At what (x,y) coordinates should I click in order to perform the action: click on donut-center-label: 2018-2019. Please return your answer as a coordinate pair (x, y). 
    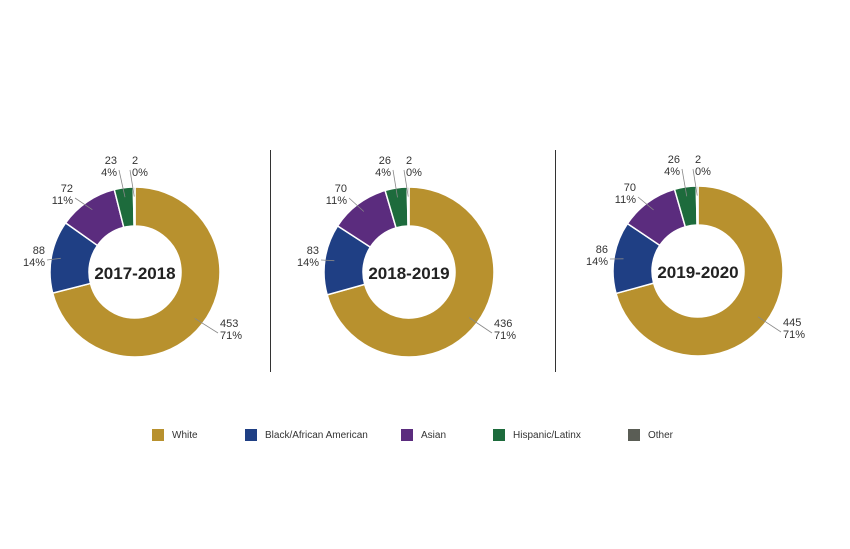
    Looking at the image, I should click on (408, 273).